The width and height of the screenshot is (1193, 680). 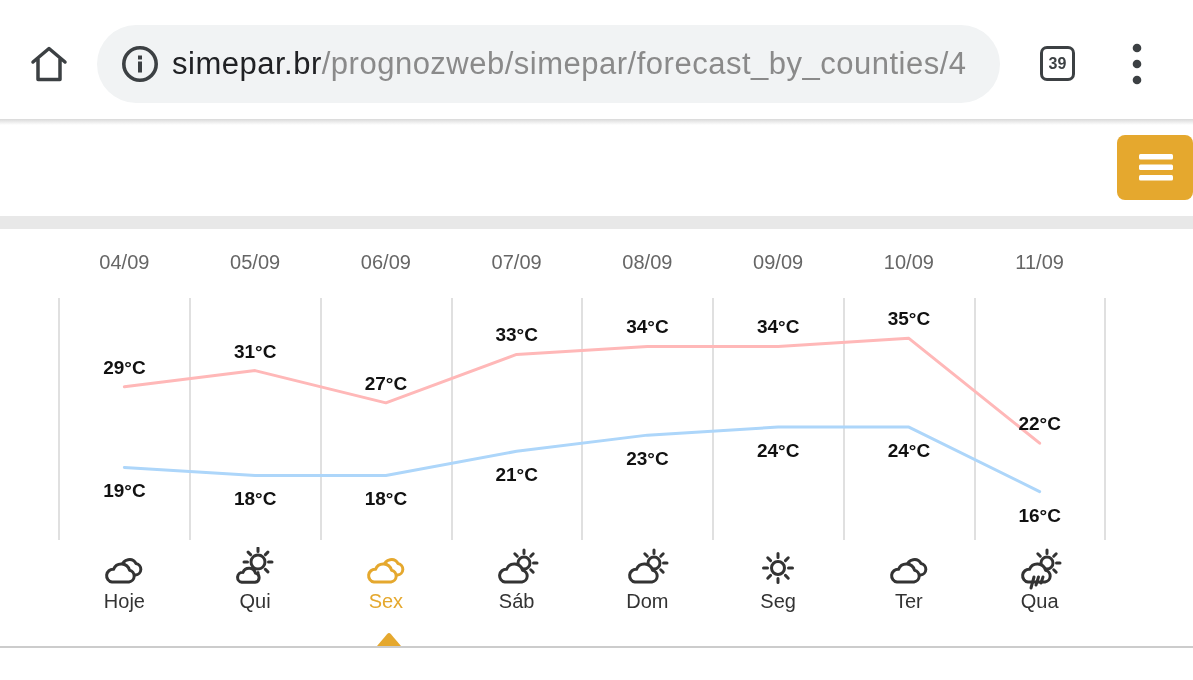 I want to click on data-label: 16°C, so click(x=1040, y=515).